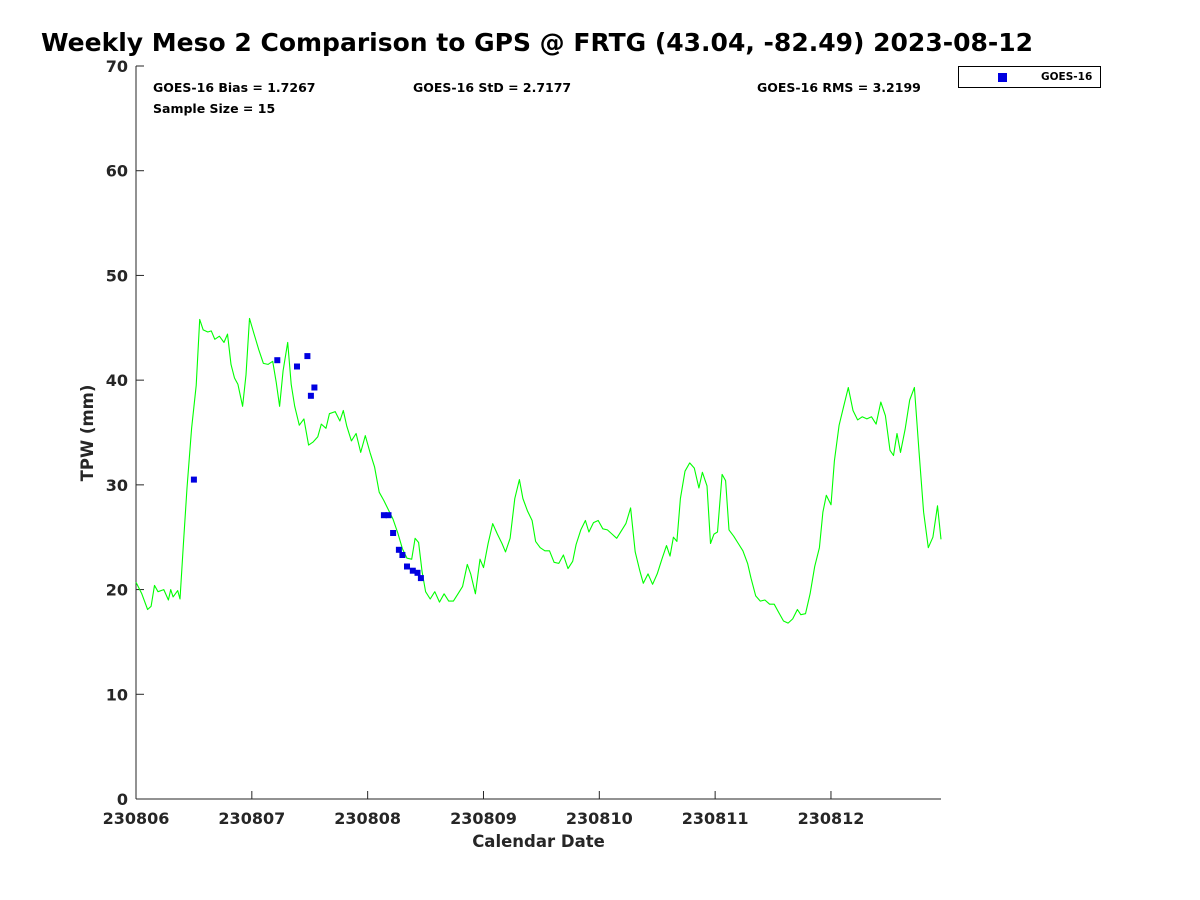 This screenshot has height=900, width=1200. I want to click on x-tick-label: 230812, so click(831, 818).